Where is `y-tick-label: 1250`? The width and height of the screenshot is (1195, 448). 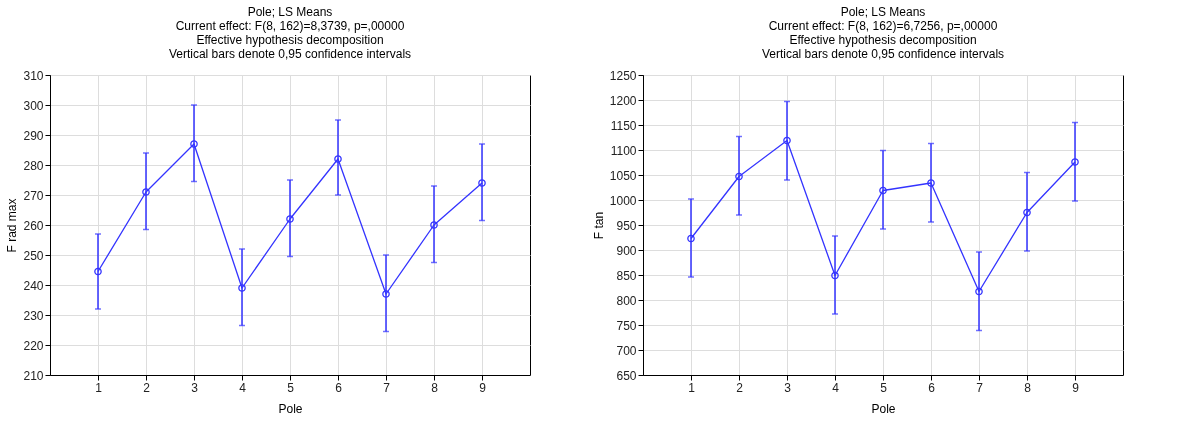 y-tick-label: 1250 is located at coordinates (623, 75).